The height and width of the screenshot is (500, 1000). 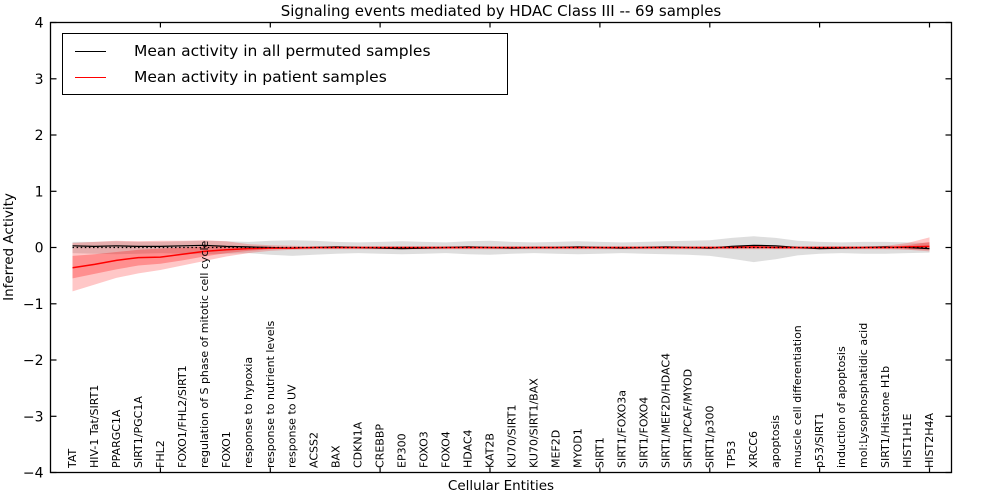 What do you see at coordinates (138, 432) in the screenshot?
I see `entity-tick-label: SIRT1/PGC1A` at bounding box center [138, 432].